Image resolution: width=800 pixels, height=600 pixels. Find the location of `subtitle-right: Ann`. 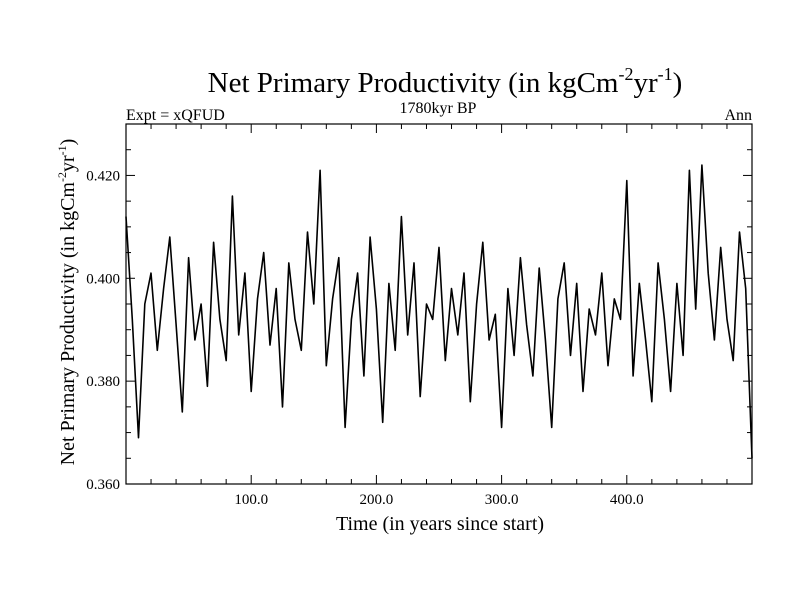

subtitle-right: Ann is located at coordinates (738, 115).